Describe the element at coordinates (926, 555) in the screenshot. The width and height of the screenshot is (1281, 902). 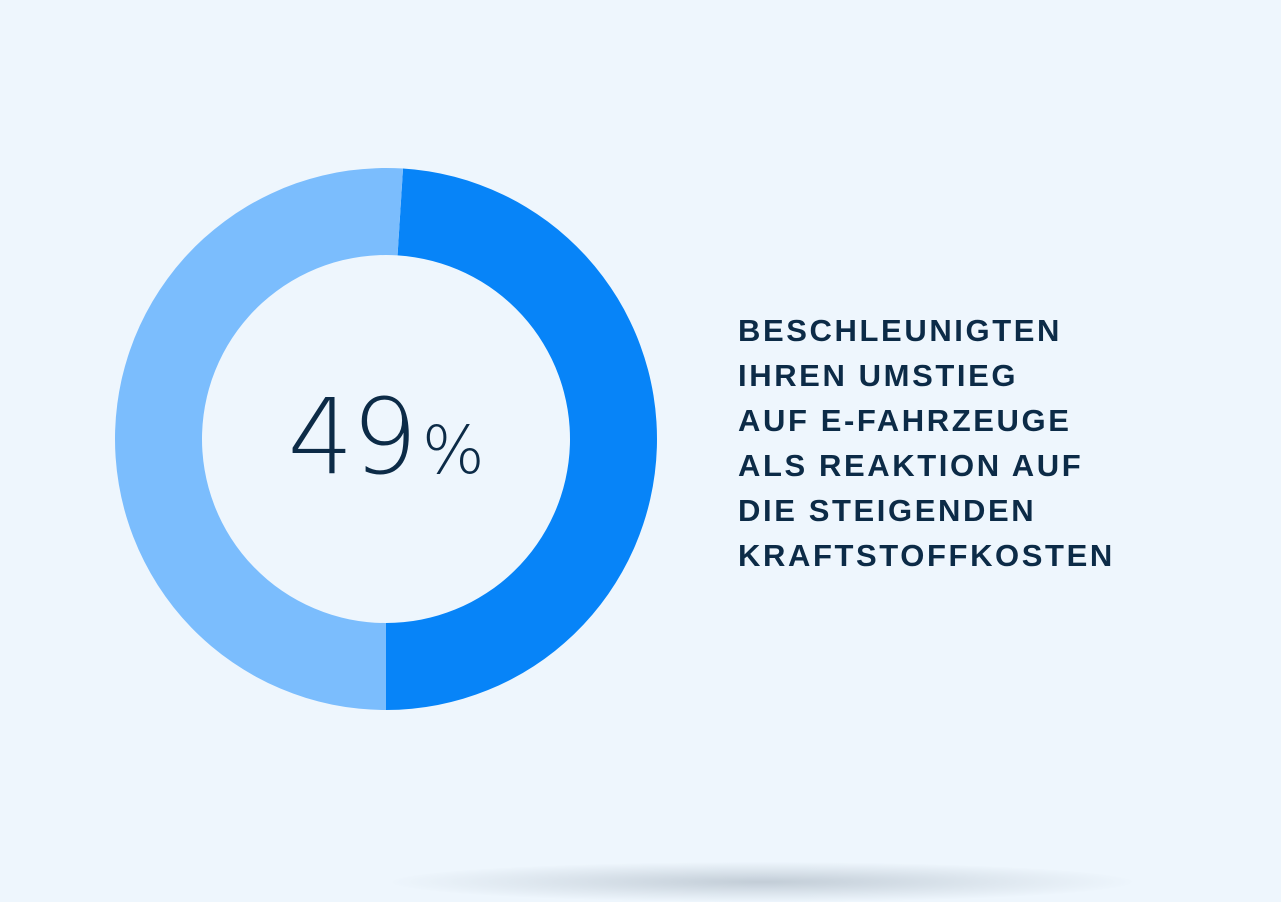
I see `caption-line: KRAFTSTOFFKOSTEN` at that location.